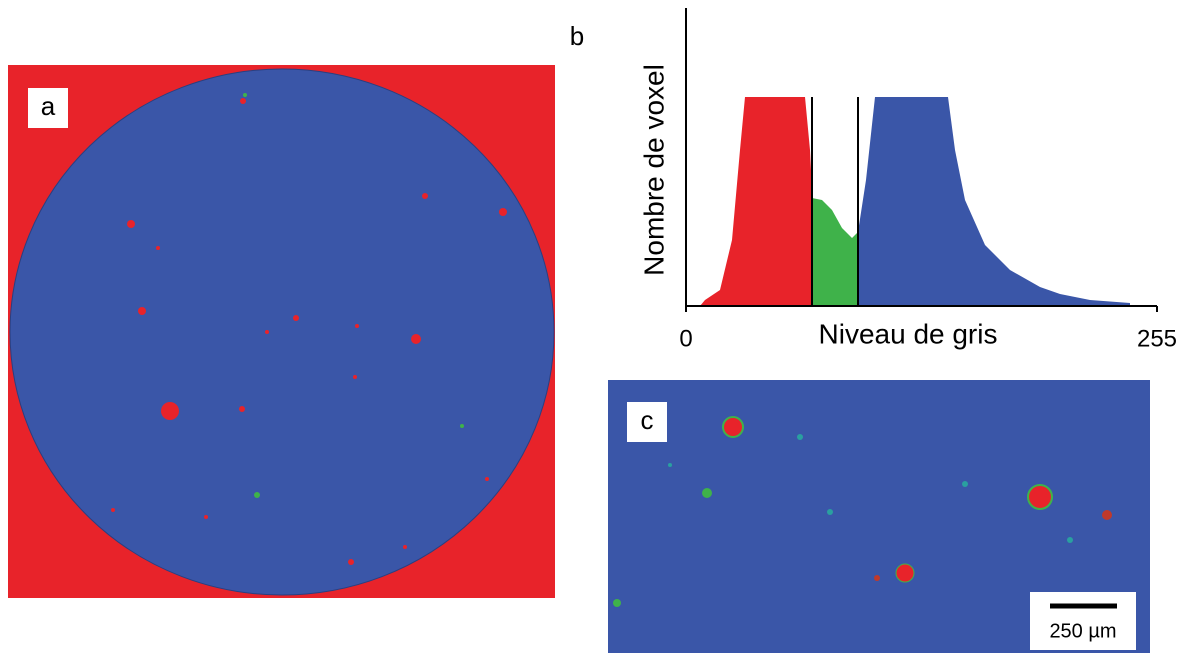  I want to click on histogram-blue-region, so click(994, 201).